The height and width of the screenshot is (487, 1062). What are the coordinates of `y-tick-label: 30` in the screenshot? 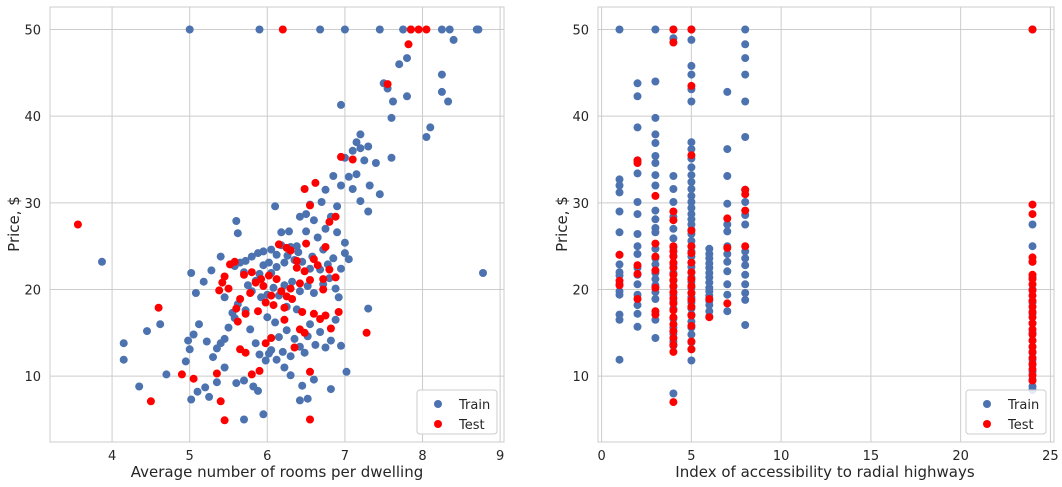 It's located at (580, 204).